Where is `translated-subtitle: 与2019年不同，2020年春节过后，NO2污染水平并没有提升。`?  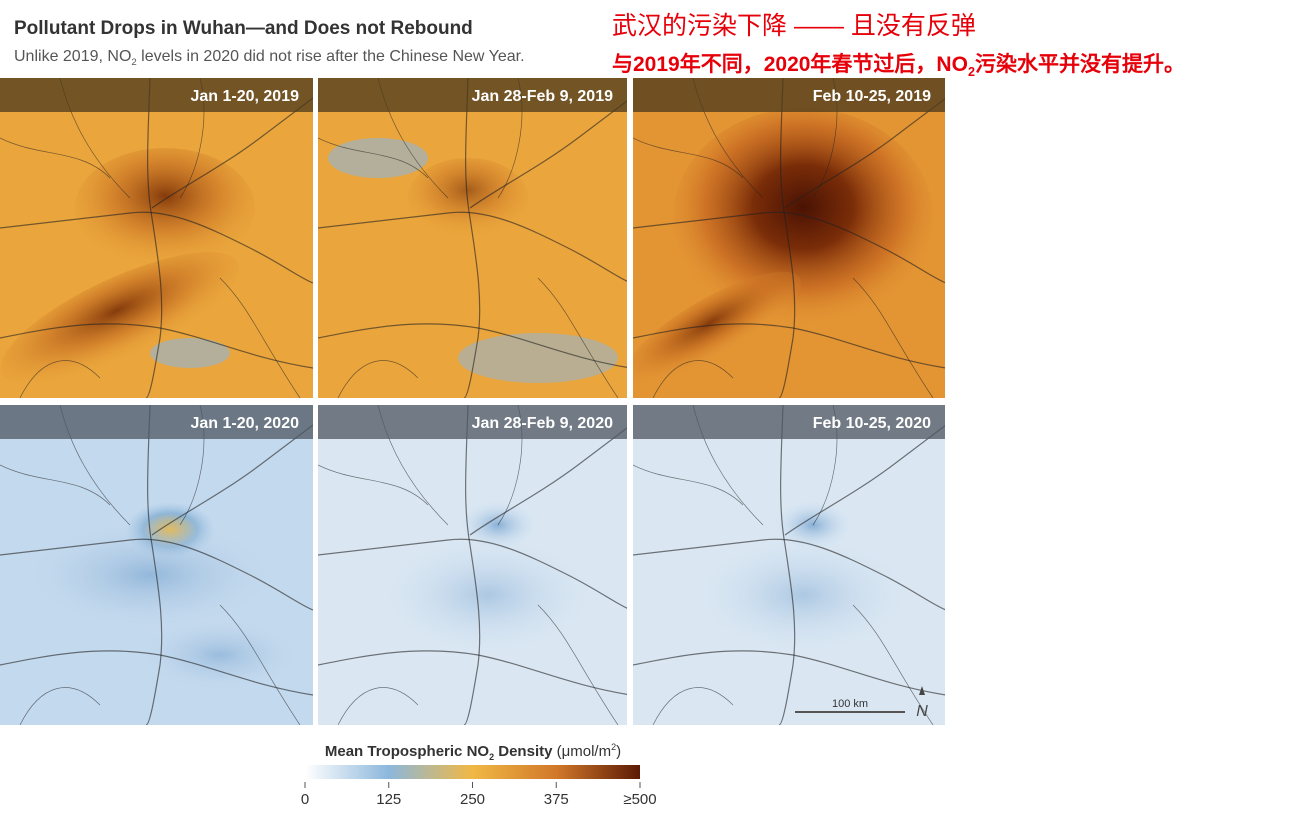
translated-subtitle: 与2019年不同，2020年春节过后，NO2污染水平并没有提升。 is located at coordinates (898, 63).